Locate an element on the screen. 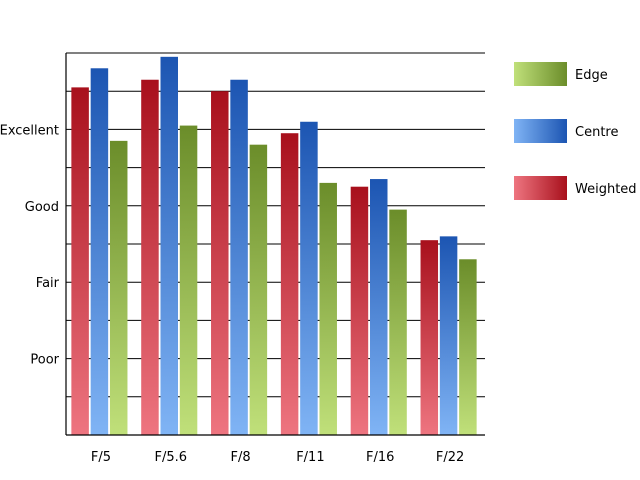 Image resolution: width=640 pixels, height=480 pixels. bar-edge-f22 is located at coordinates (468, 347).